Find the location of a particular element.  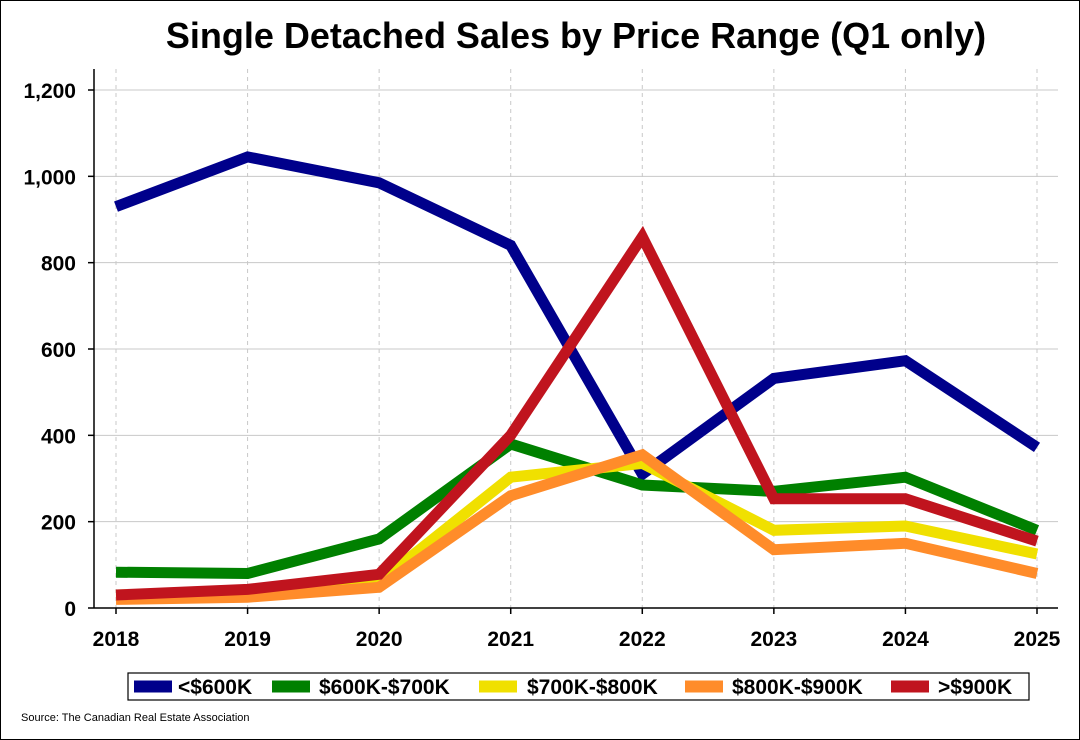

y-tick-label: 200 is located at coordinates (58, 523).